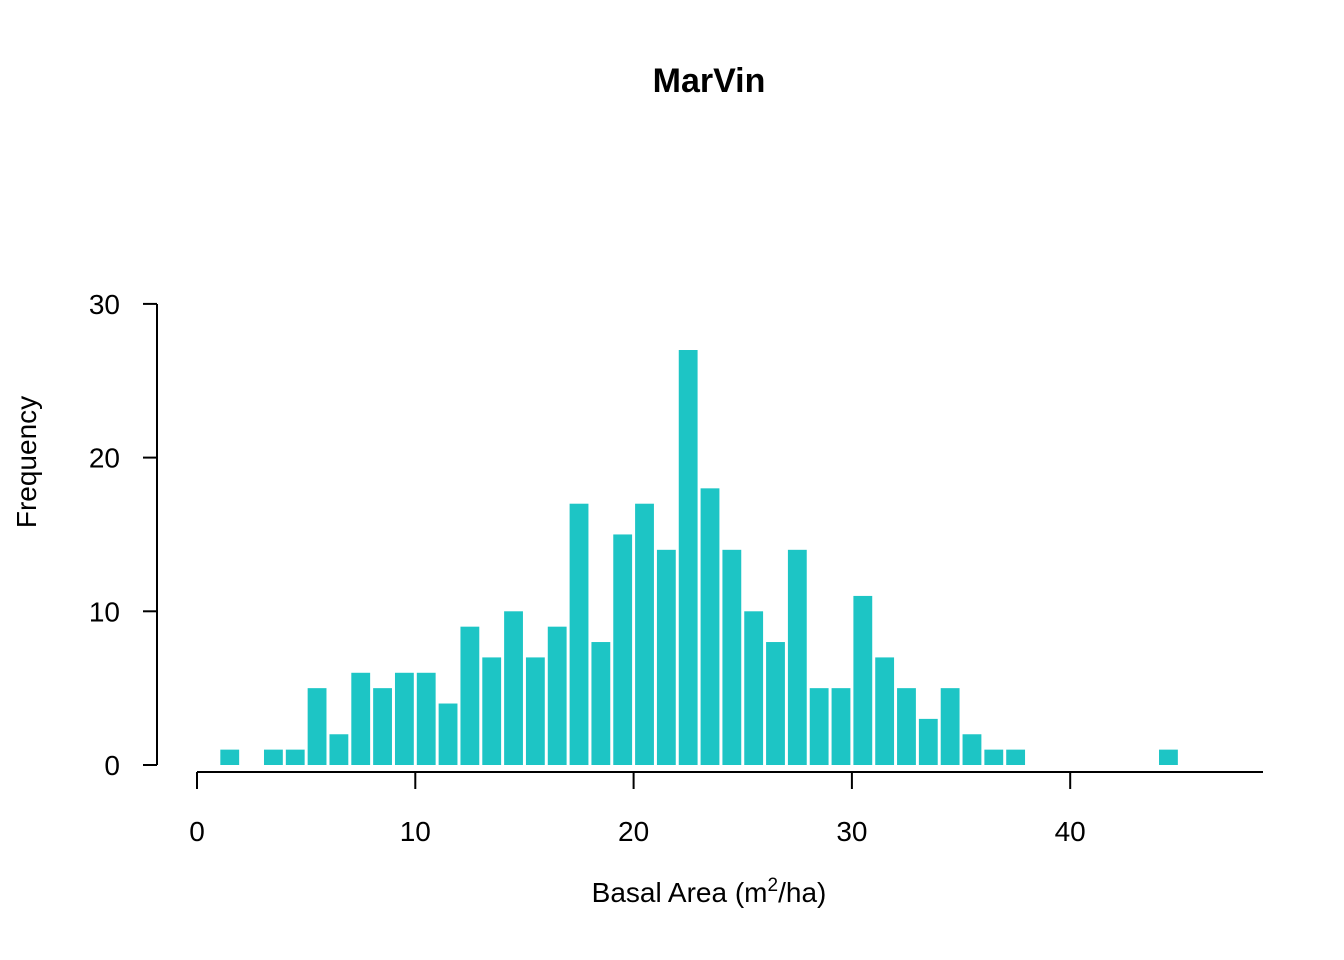  What do you see at coordinates (415, 831) in the screenshot?
I see `x-tick-label: 10` at bounding box center [415, 831].